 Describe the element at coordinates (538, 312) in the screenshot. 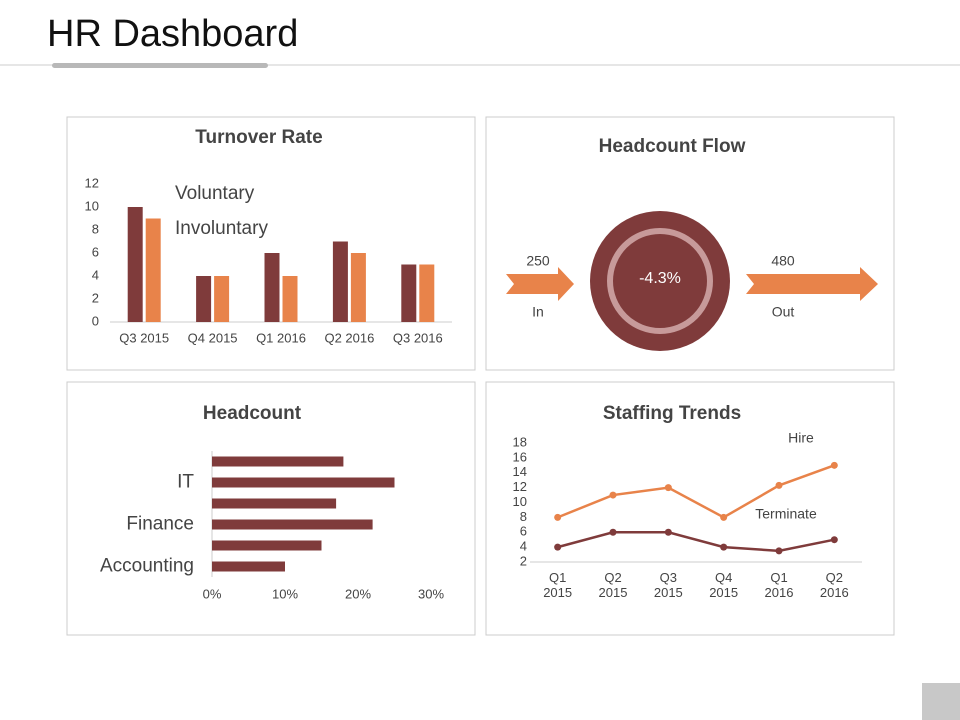

I see `in-label: In` at that location.